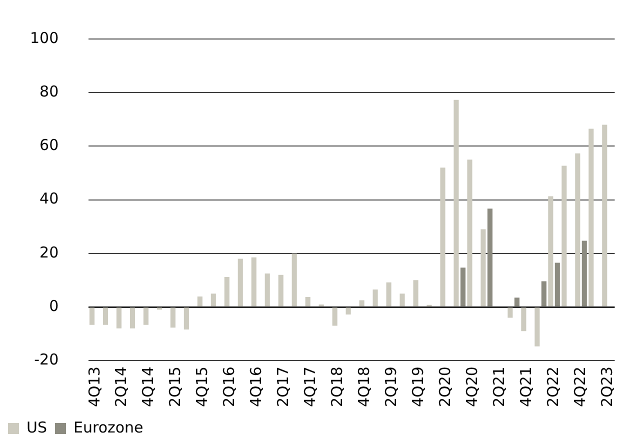  What do you see at coordinates (229, 386) in the screenshot?
I see `x-tick-label: 2Q16` at bounding box center [229, 386].